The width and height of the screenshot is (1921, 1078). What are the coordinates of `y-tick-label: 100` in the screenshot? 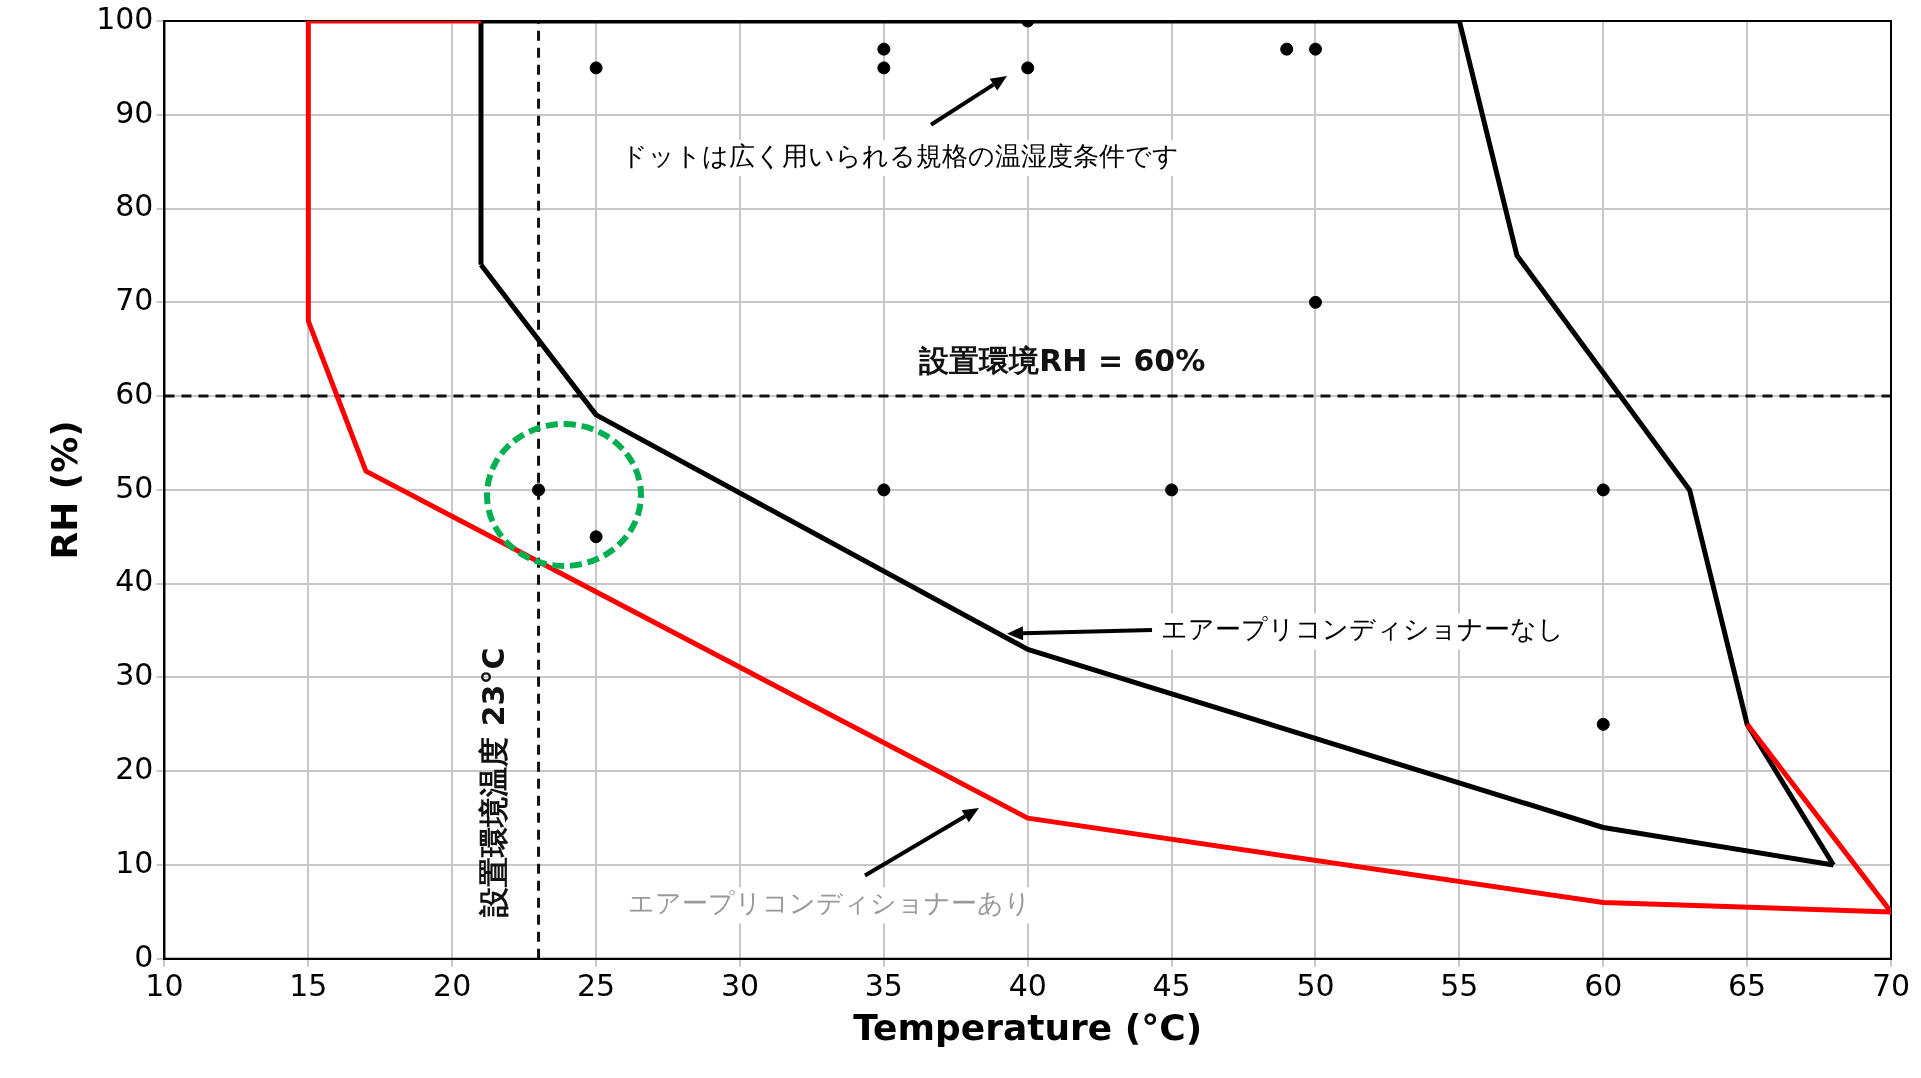 It's located at (125, 18).